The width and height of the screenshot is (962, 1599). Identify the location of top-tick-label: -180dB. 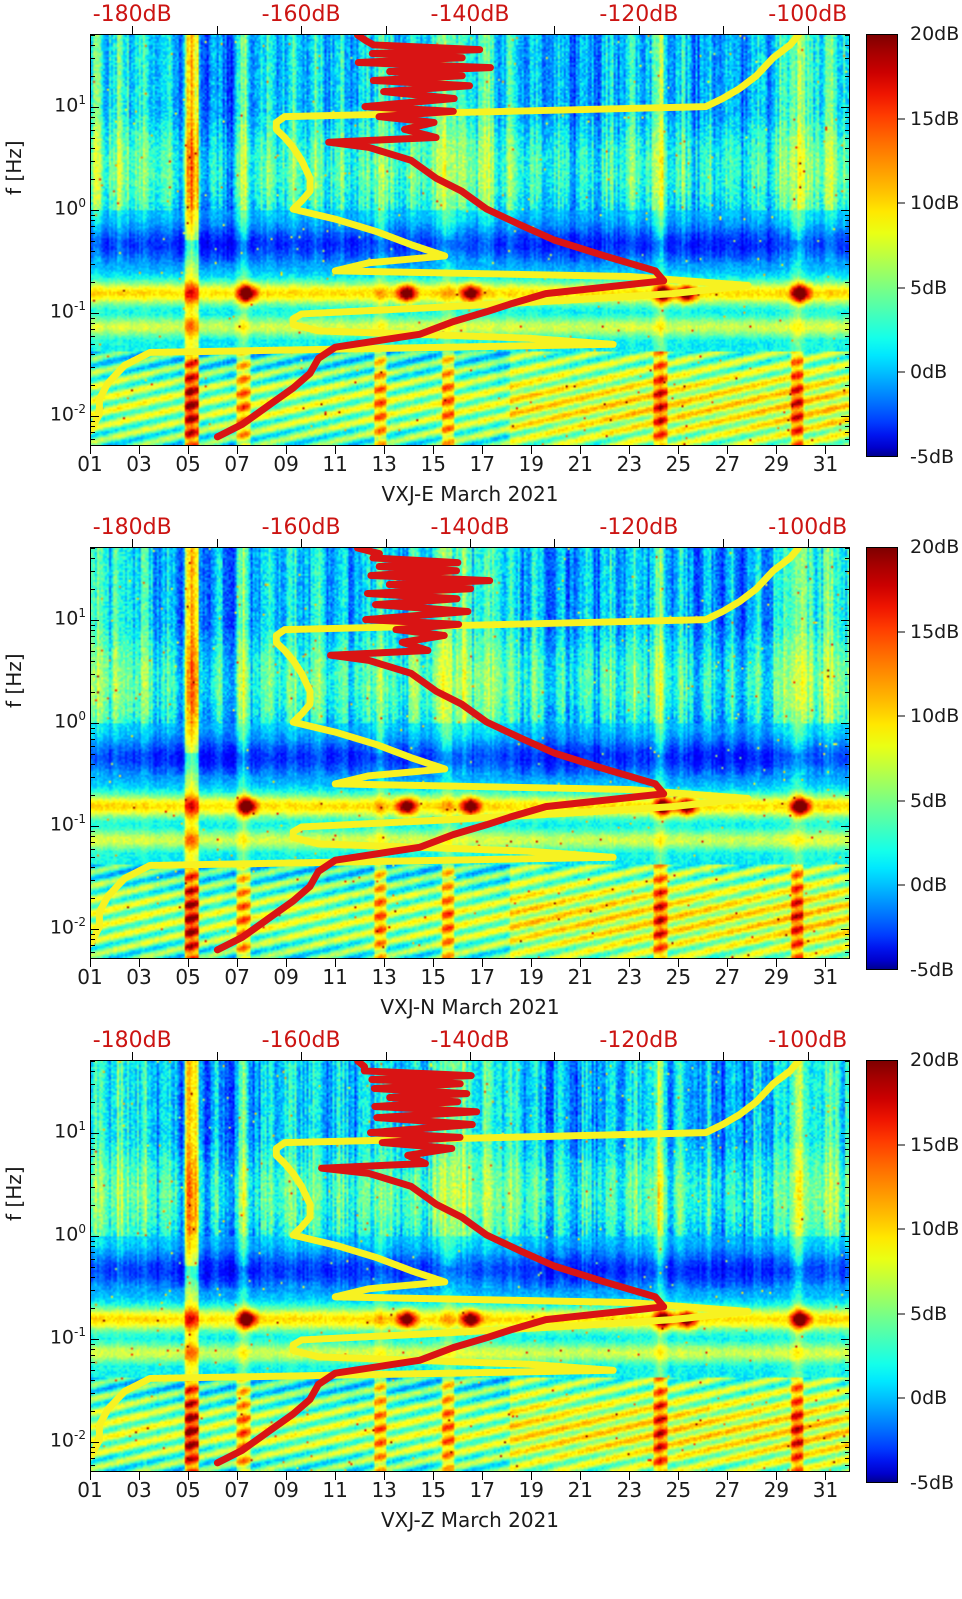
(132, 527).